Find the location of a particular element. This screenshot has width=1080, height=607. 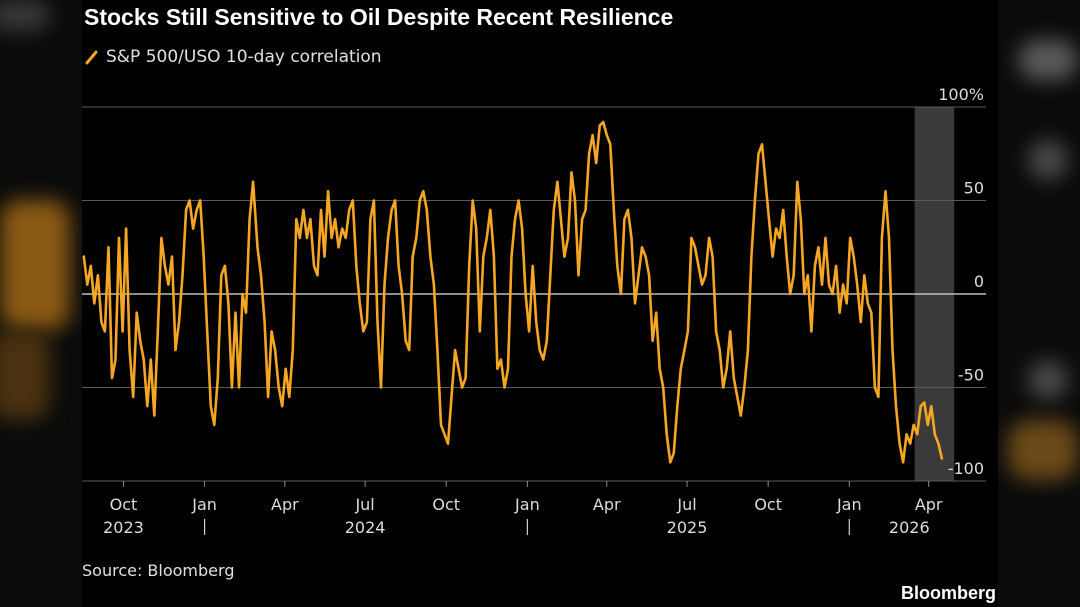

y-tick-label: 50 is located at coordinates (974, 188).